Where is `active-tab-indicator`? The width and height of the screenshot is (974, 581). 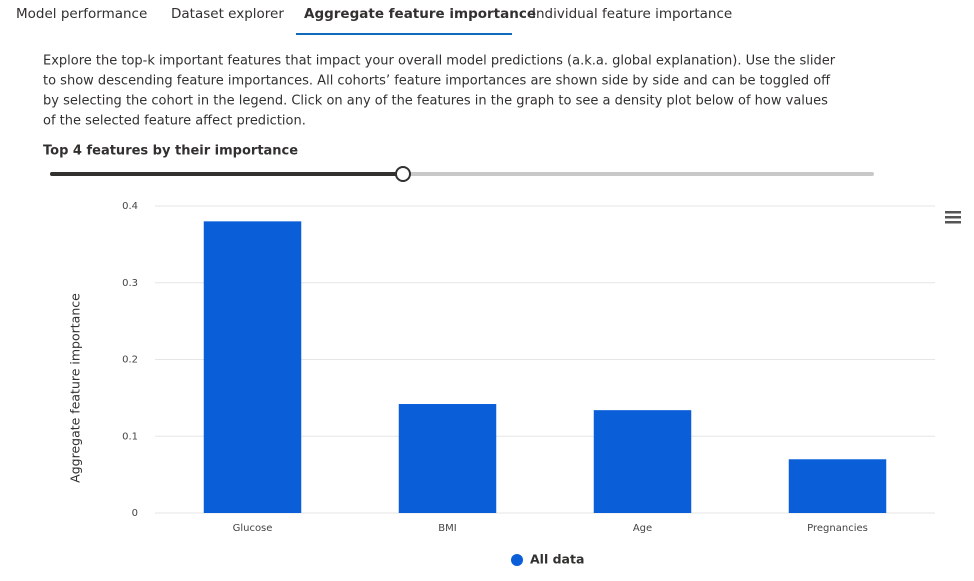 active-tab-indicator is located at coordinates (404, 34).